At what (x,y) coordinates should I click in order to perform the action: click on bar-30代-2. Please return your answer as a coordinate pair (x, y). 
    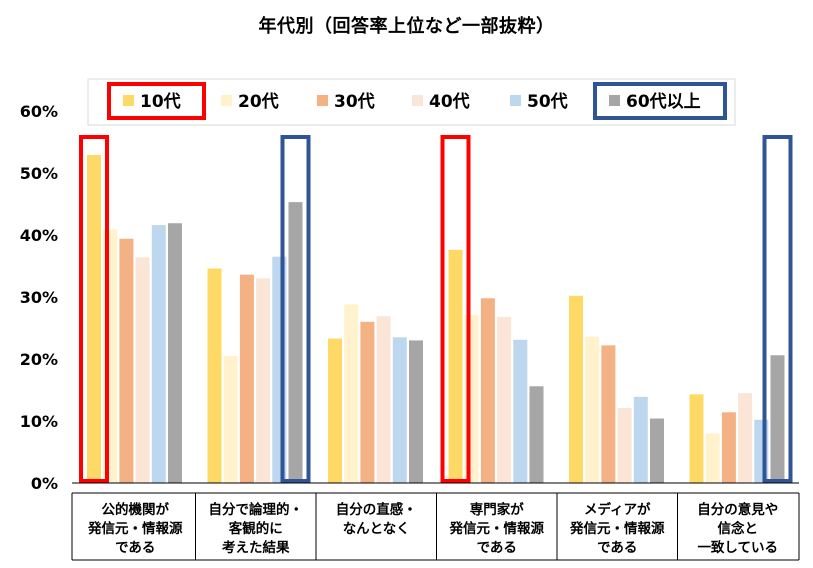
    Looking at the image, I should click on (367, 402).